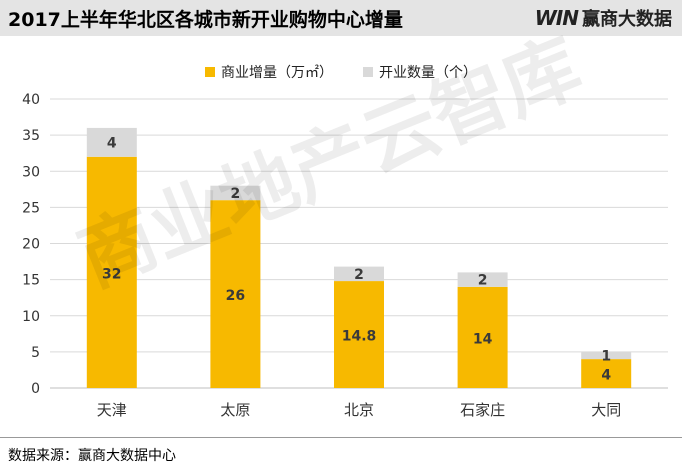  What do you see at coordinates (359, 337) in the screenshot?
I see `data-label-area: 14.8` at bounding box center [359, 337].